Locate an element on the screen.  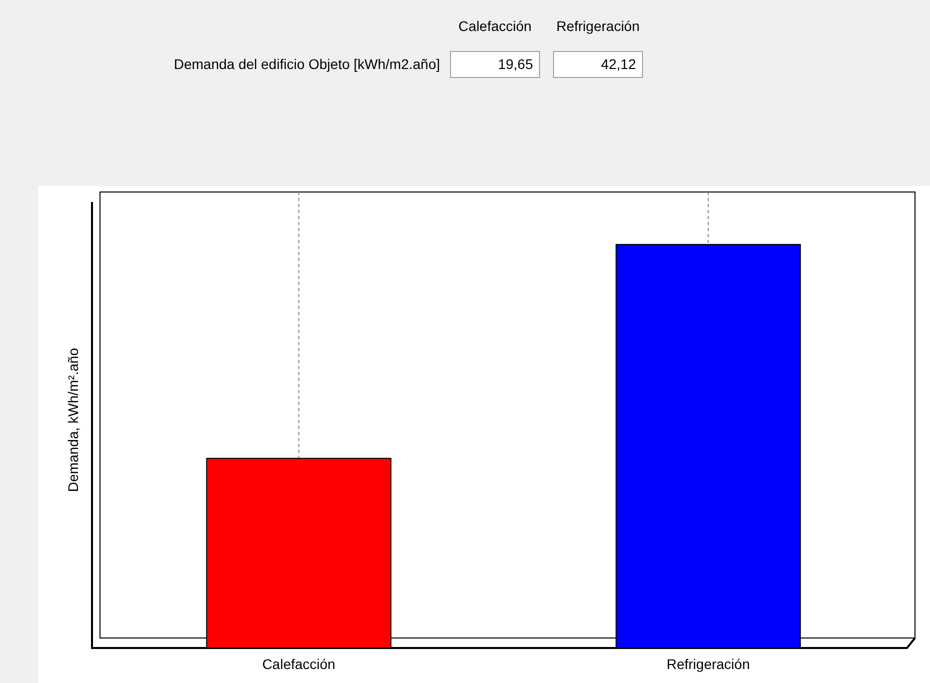
text: 19,65 is located at coordinates (495, 64).